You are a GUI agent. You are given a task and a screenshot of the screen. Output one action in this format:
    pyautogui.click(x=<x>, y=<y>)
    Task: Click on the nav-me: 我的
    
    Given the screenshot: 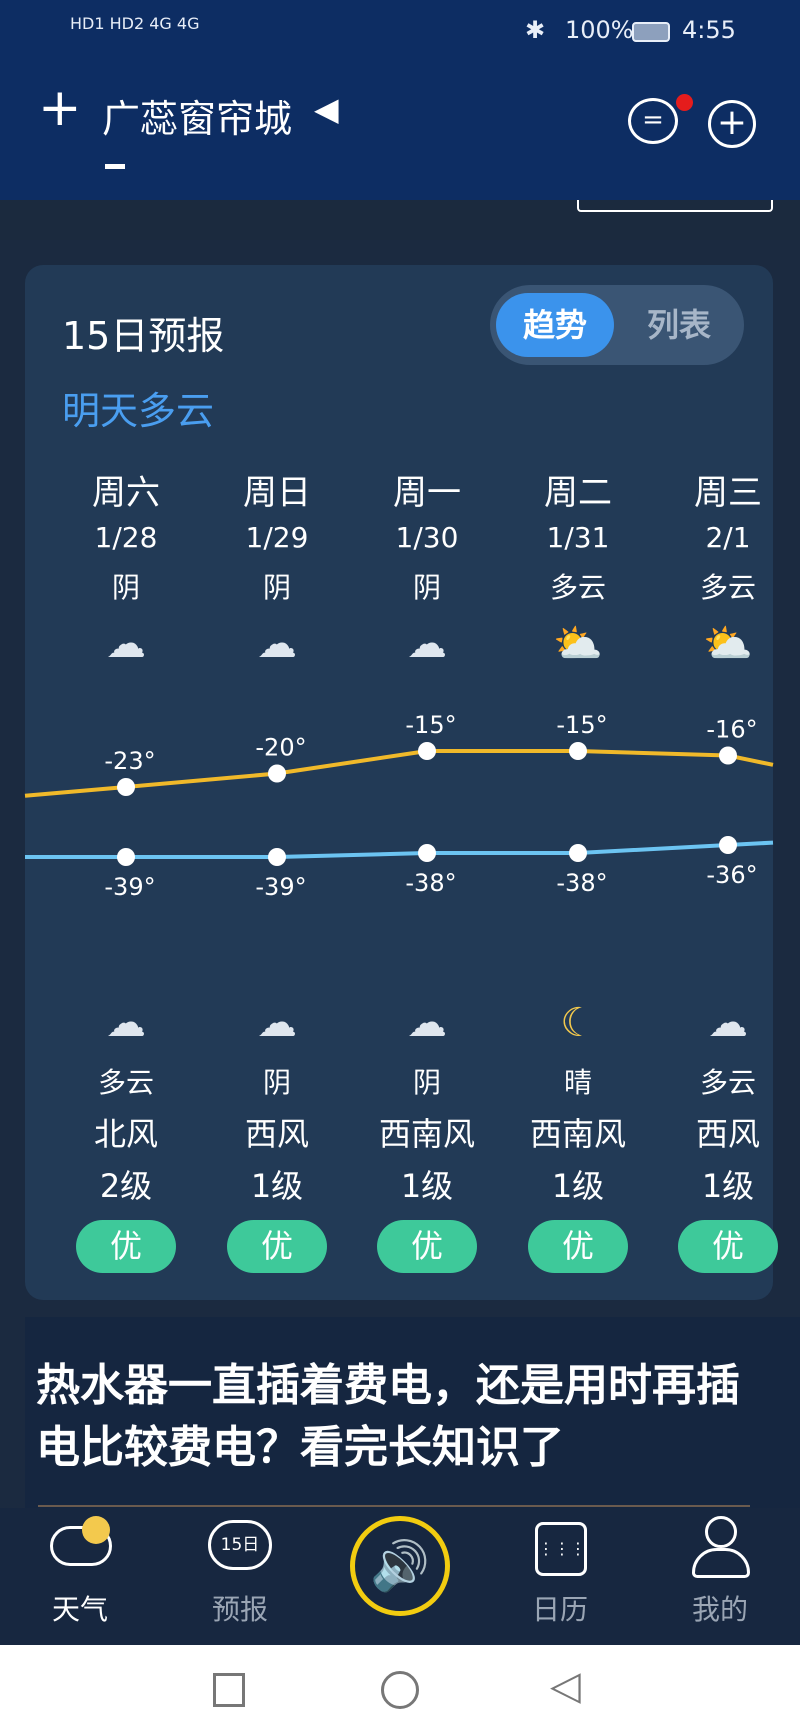 What is the action you would take?
    pyautogui.click(x=720, y=1576)
    